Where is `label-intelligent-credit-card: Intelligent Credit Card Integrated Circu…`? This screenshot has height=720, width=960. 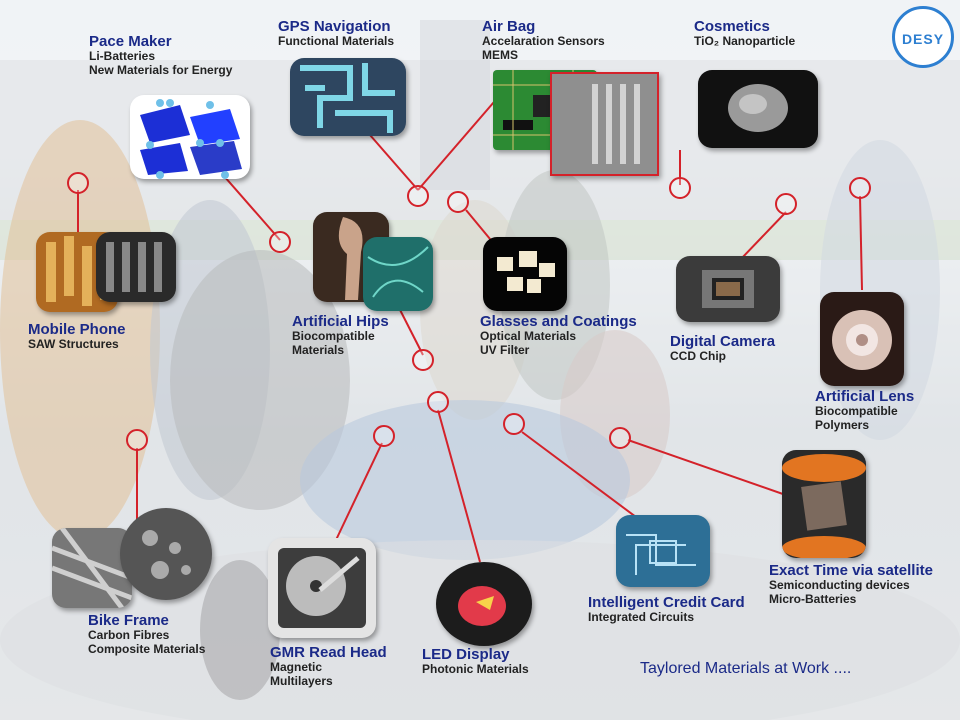 label-intelligent-credit-card: Intelligent Credit Card Integrated Circu… is located at coordinates (666, 609).